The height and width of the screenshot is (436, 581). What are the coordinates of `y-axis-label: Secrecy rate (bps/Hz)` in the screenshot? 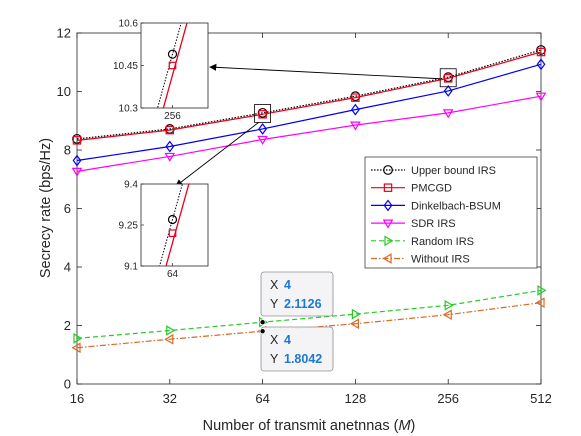 It's located at (46, 208).